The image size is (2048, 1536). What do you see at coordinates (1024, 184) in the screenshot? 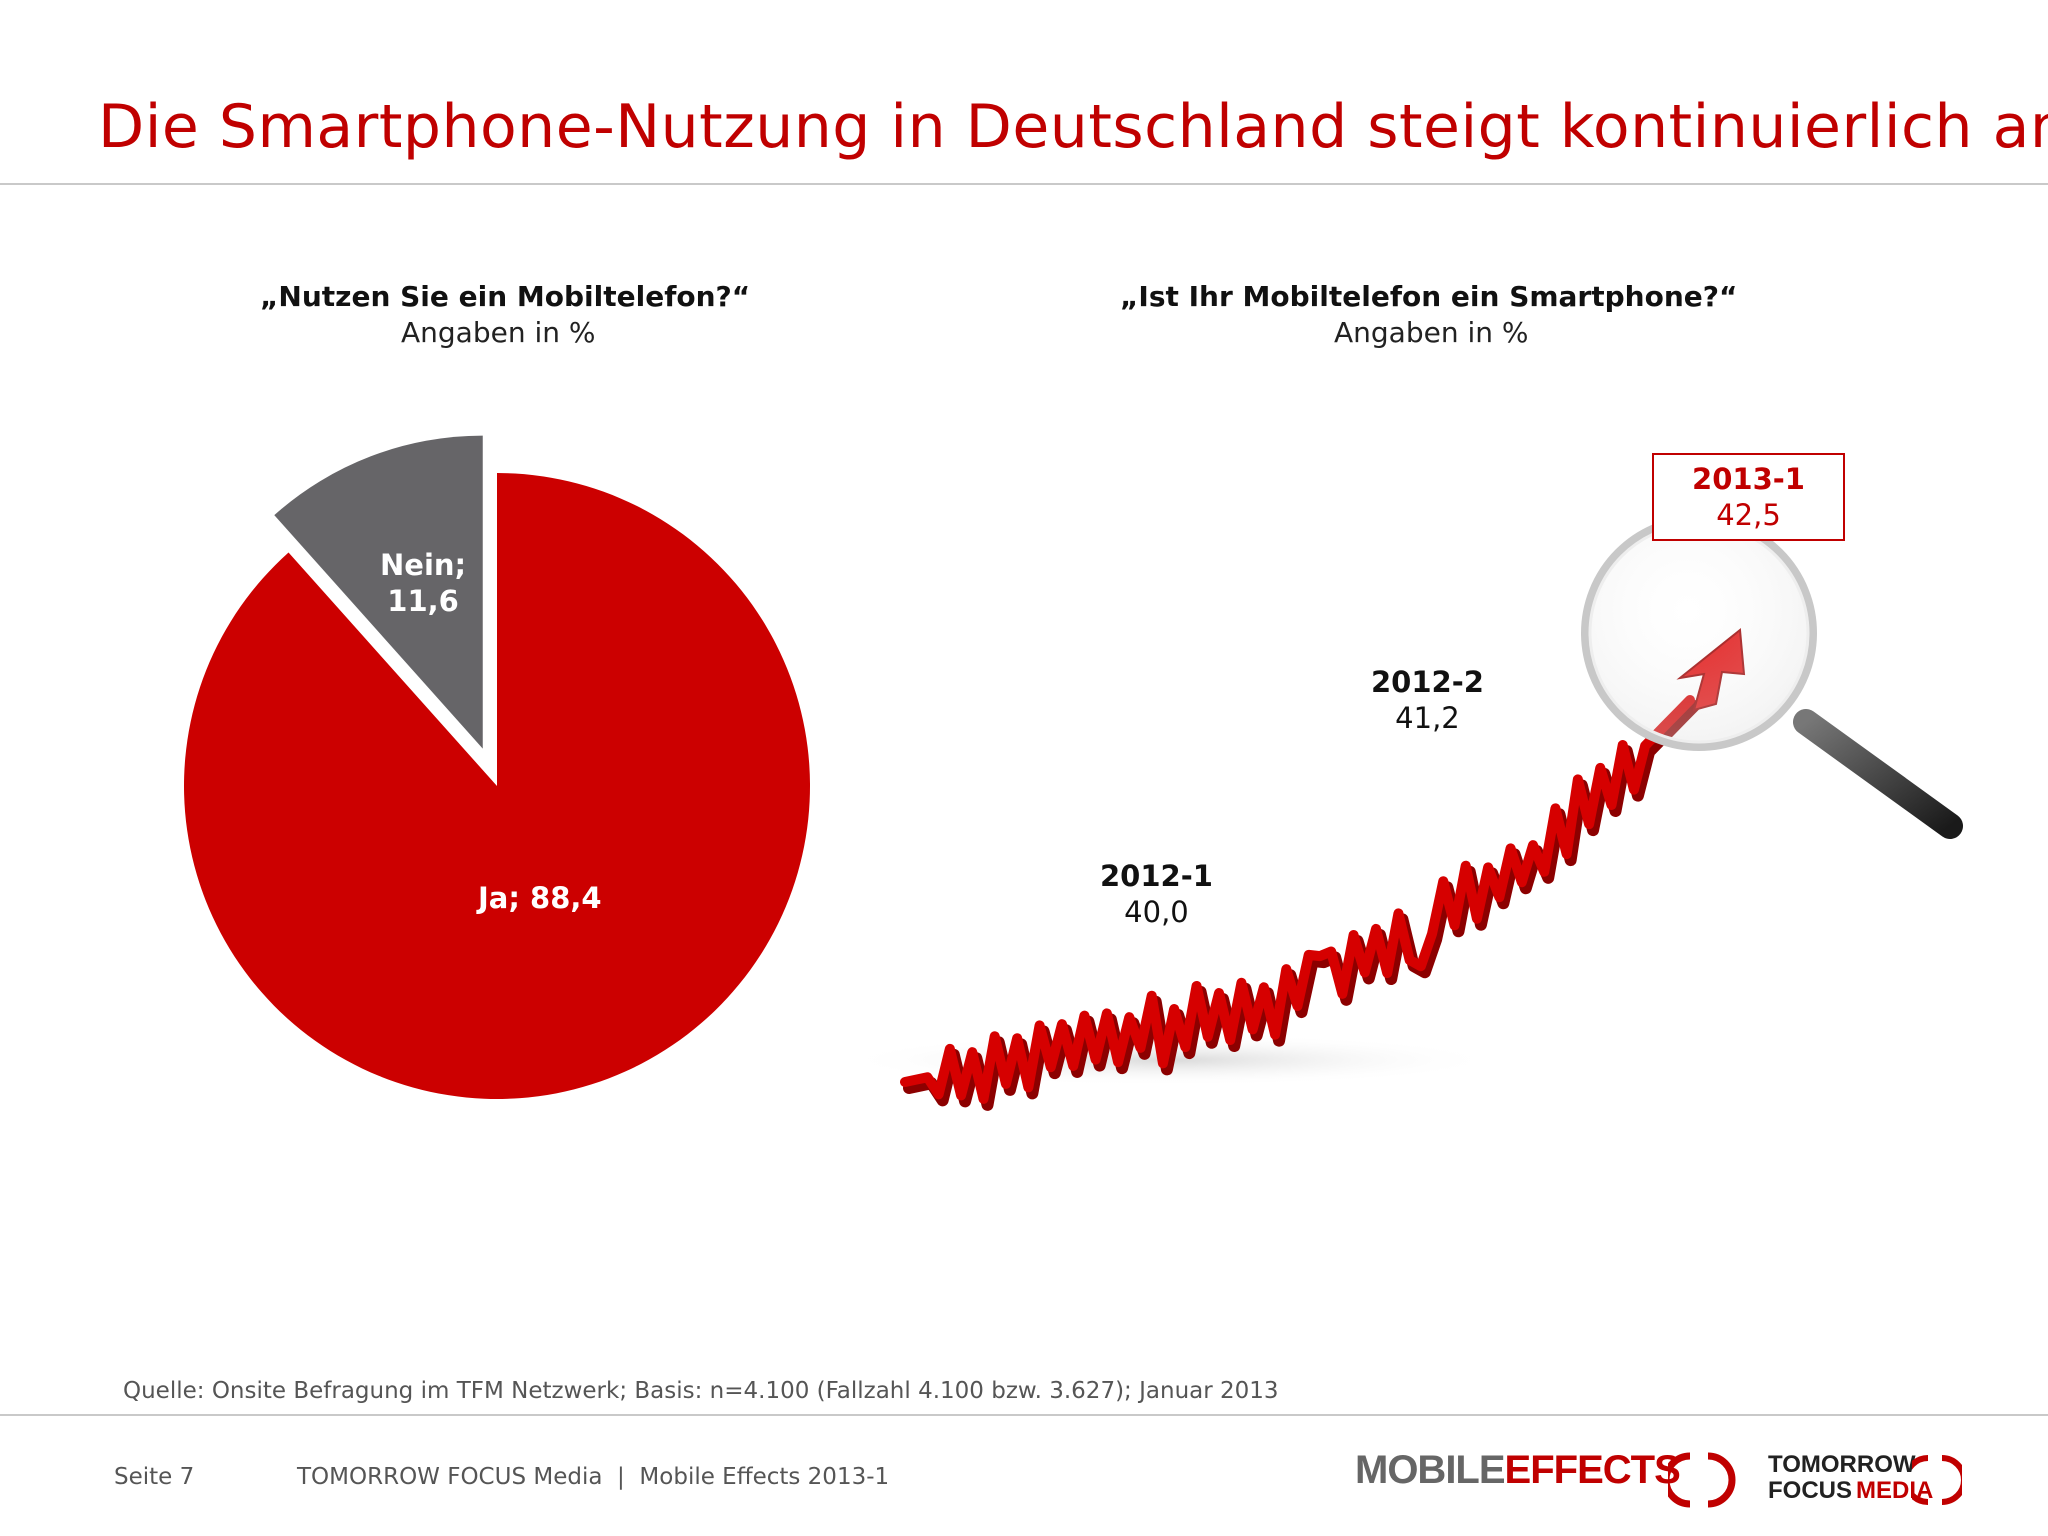
I see `header-divider` at bounding box center [1024, 184].